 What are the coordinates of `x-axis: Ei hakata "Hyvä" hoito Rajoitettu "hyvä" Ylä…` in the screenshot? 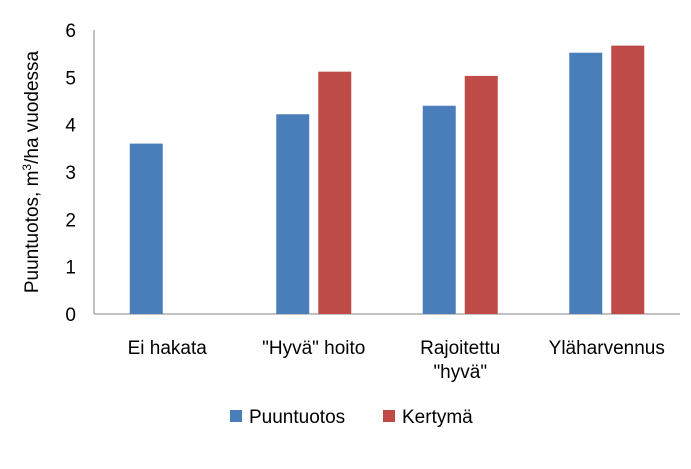 It's located at (387, 348).